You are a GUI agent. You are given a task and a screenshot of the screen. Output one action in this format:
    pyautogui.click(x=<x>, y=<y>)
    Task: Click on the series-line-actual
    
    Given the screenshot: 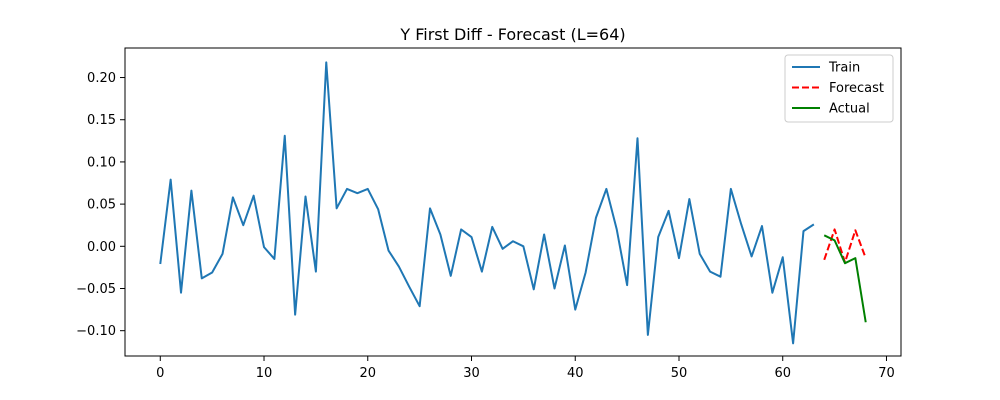 What is the action you would take?
    pyautogui.click(x=845, y=278)
    